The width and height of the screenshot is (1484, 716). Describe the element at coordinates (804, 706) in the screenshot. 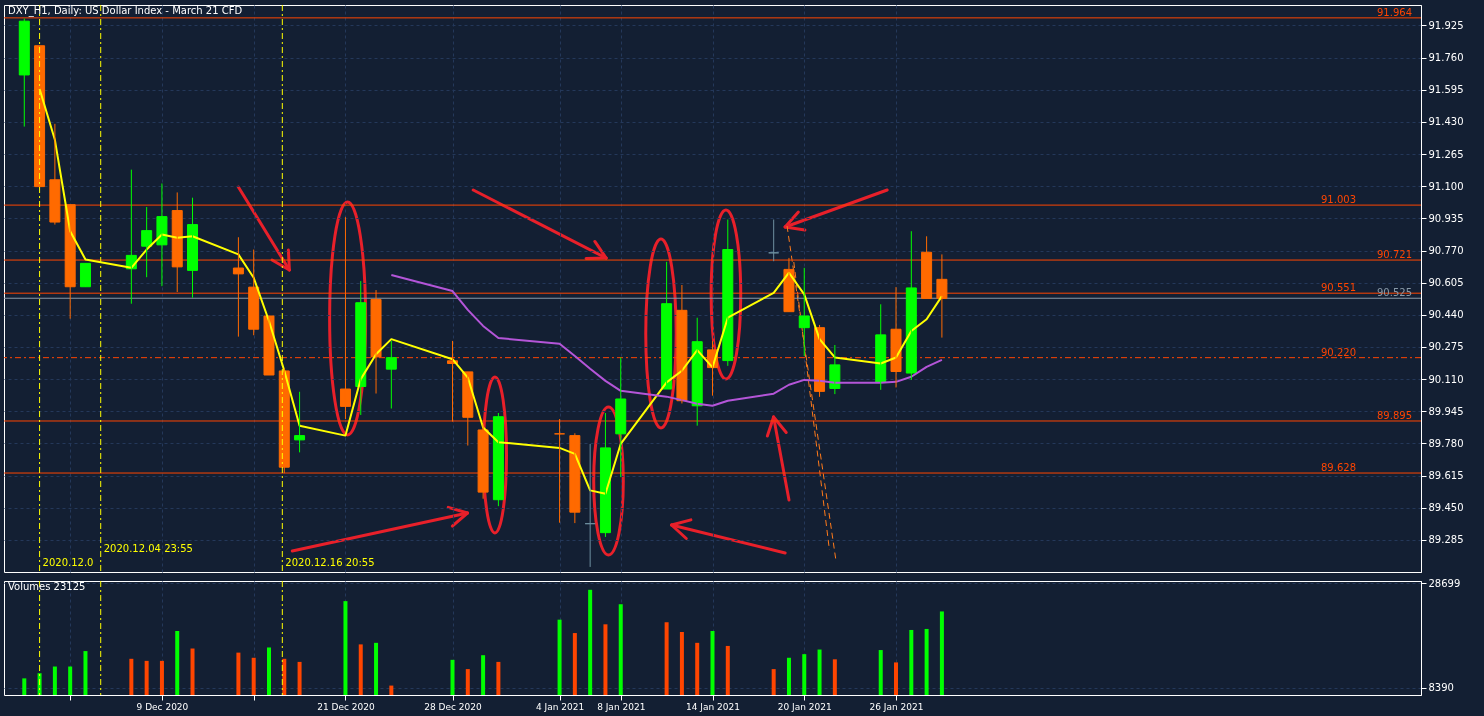

I see `x-tick-label: 20 Jan 2021` at that location.